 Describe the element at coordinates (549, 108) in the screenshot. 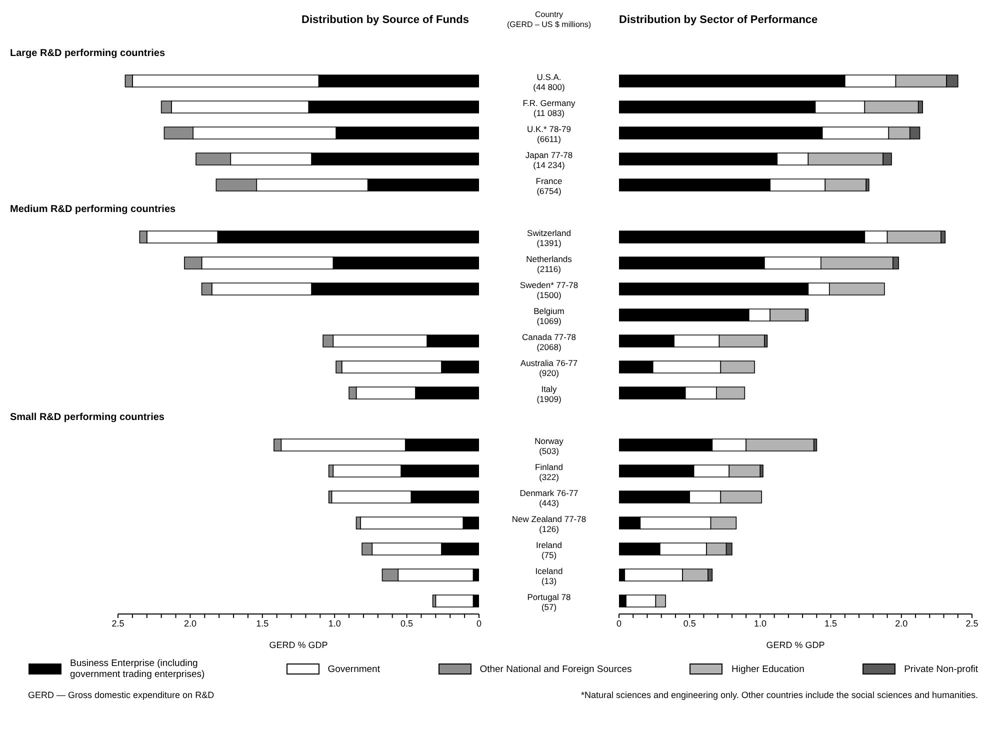

I see `y-tick-label: F.R. Germany (11 083)` at that location.